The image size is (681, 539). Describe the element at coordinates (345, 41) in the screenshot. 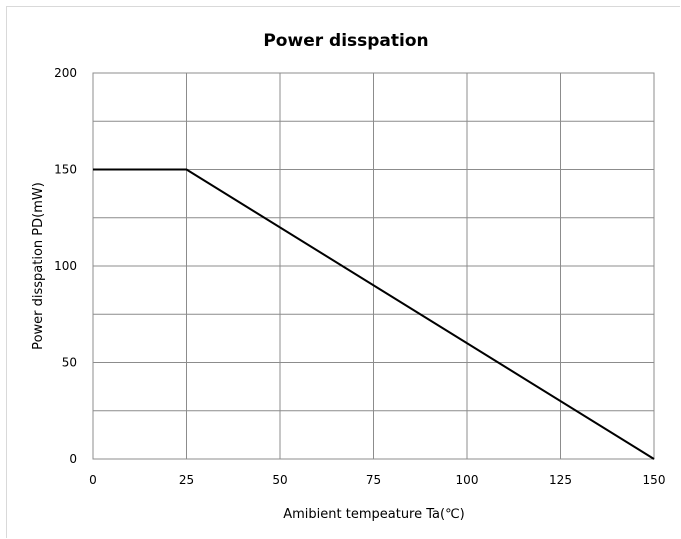

I see `chart-title: Power disspation` at that location.